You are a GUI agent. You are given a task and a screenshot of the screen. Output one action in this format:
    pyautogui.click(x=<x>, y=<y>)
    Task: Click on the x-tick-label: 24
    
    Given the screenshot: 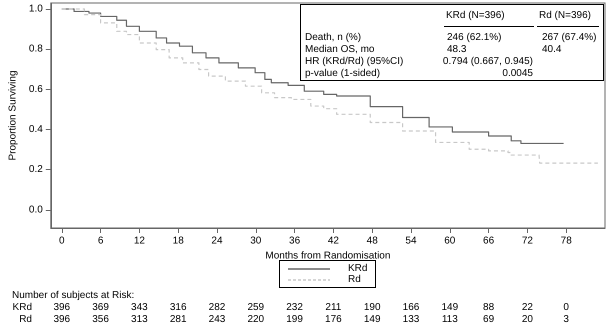 What is the action you would take?
    pyautogui.click(x=217, y=241)
    